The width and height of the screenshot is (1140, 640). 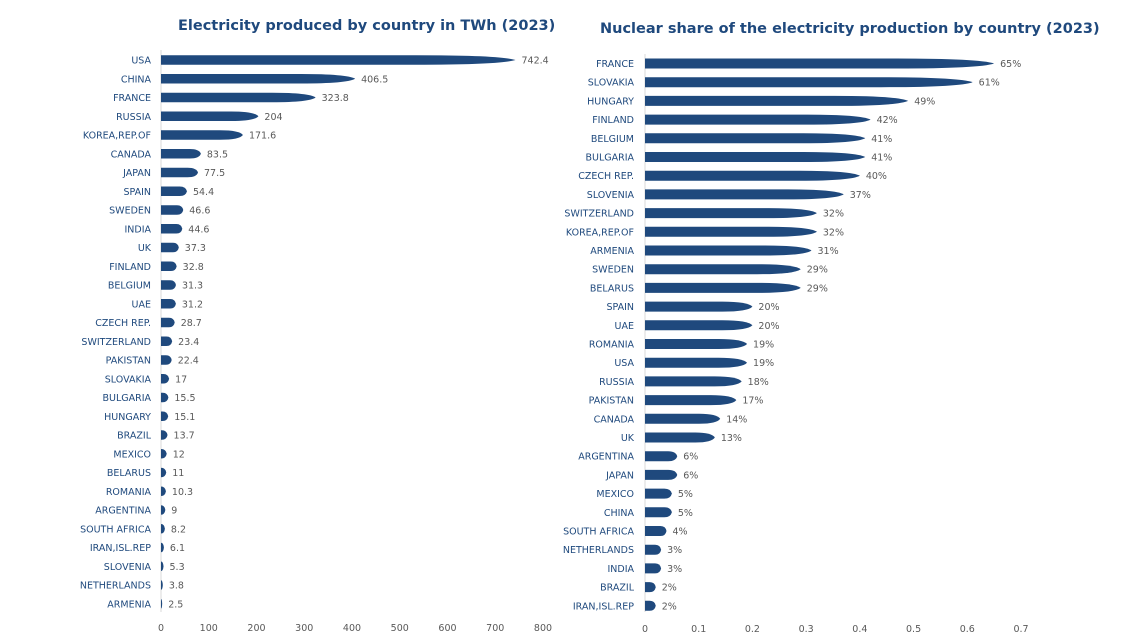 What do you see at coordinates (145, 248) in the screenshot?
I see `category-label: UK` at bounding box center [145, 248].